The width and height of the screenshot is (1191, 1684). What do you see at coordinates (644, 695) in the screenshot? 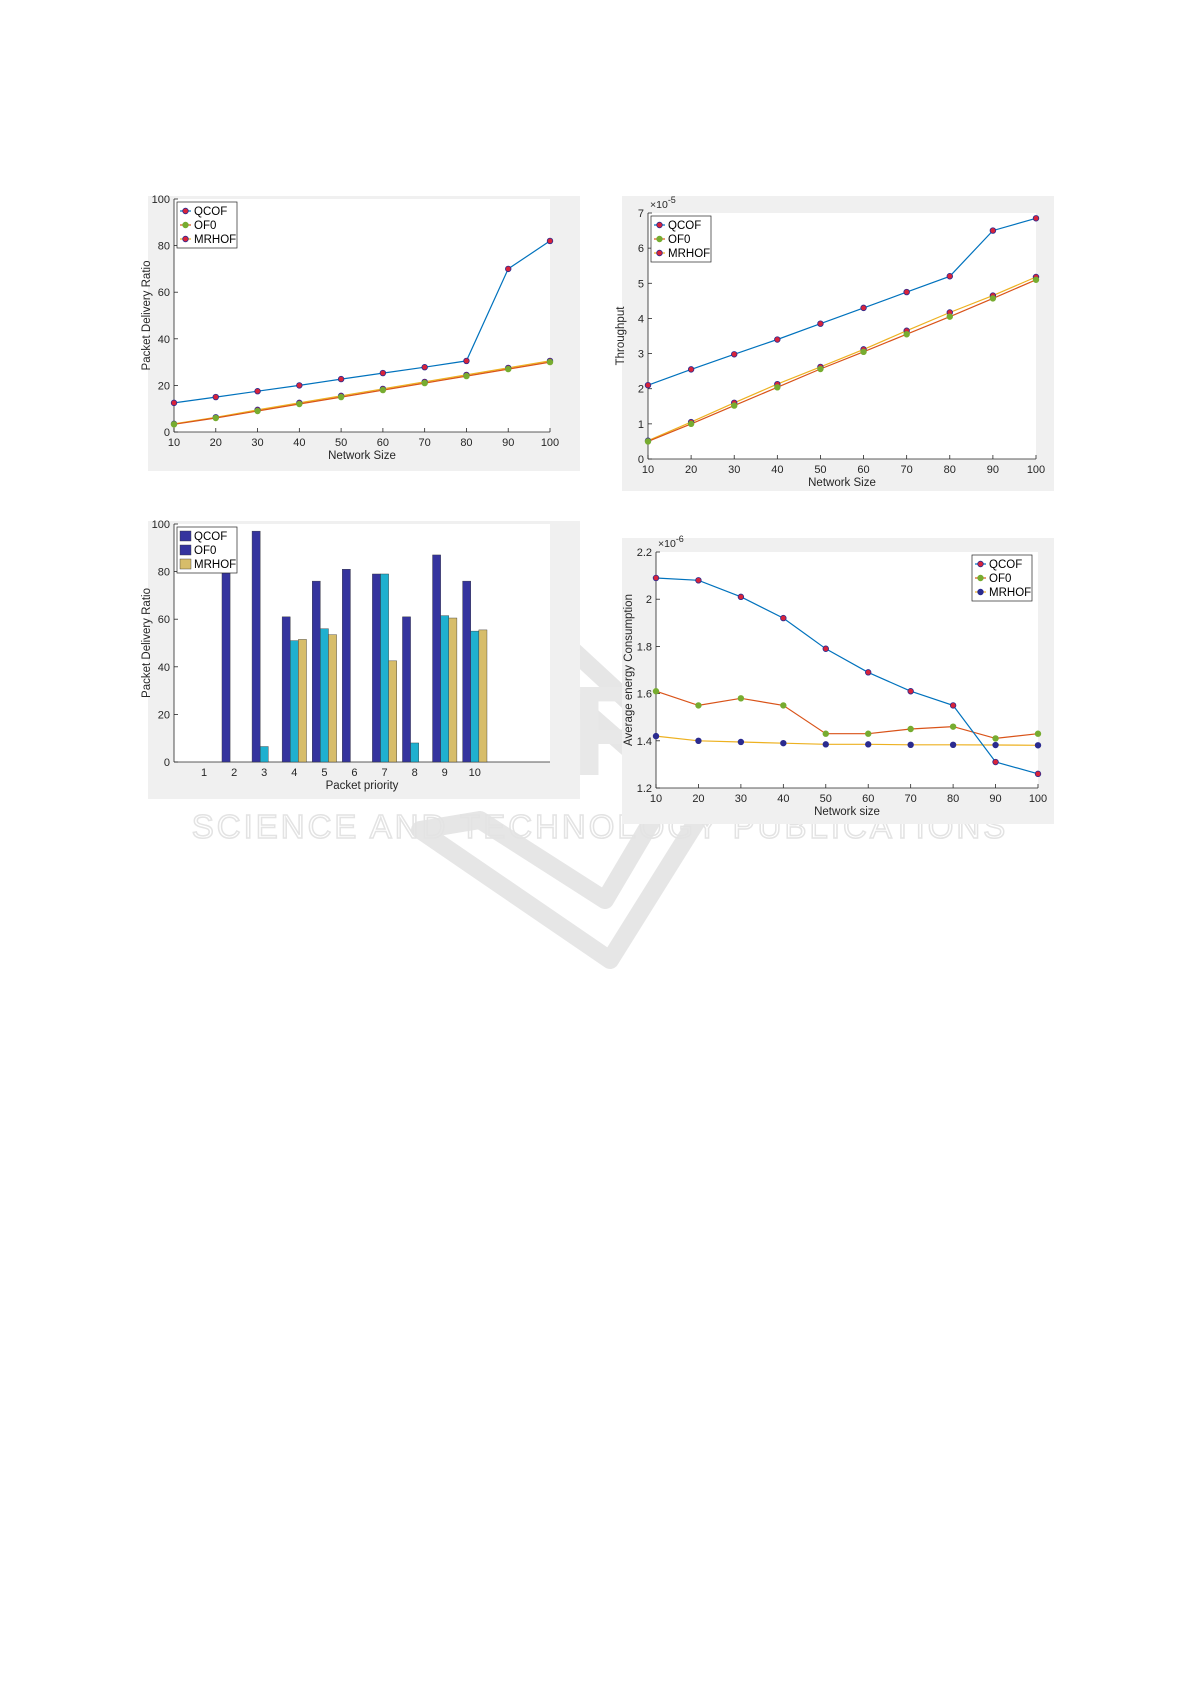
I see `y-tick-label: 1.6` at bounding box center [644, 695].